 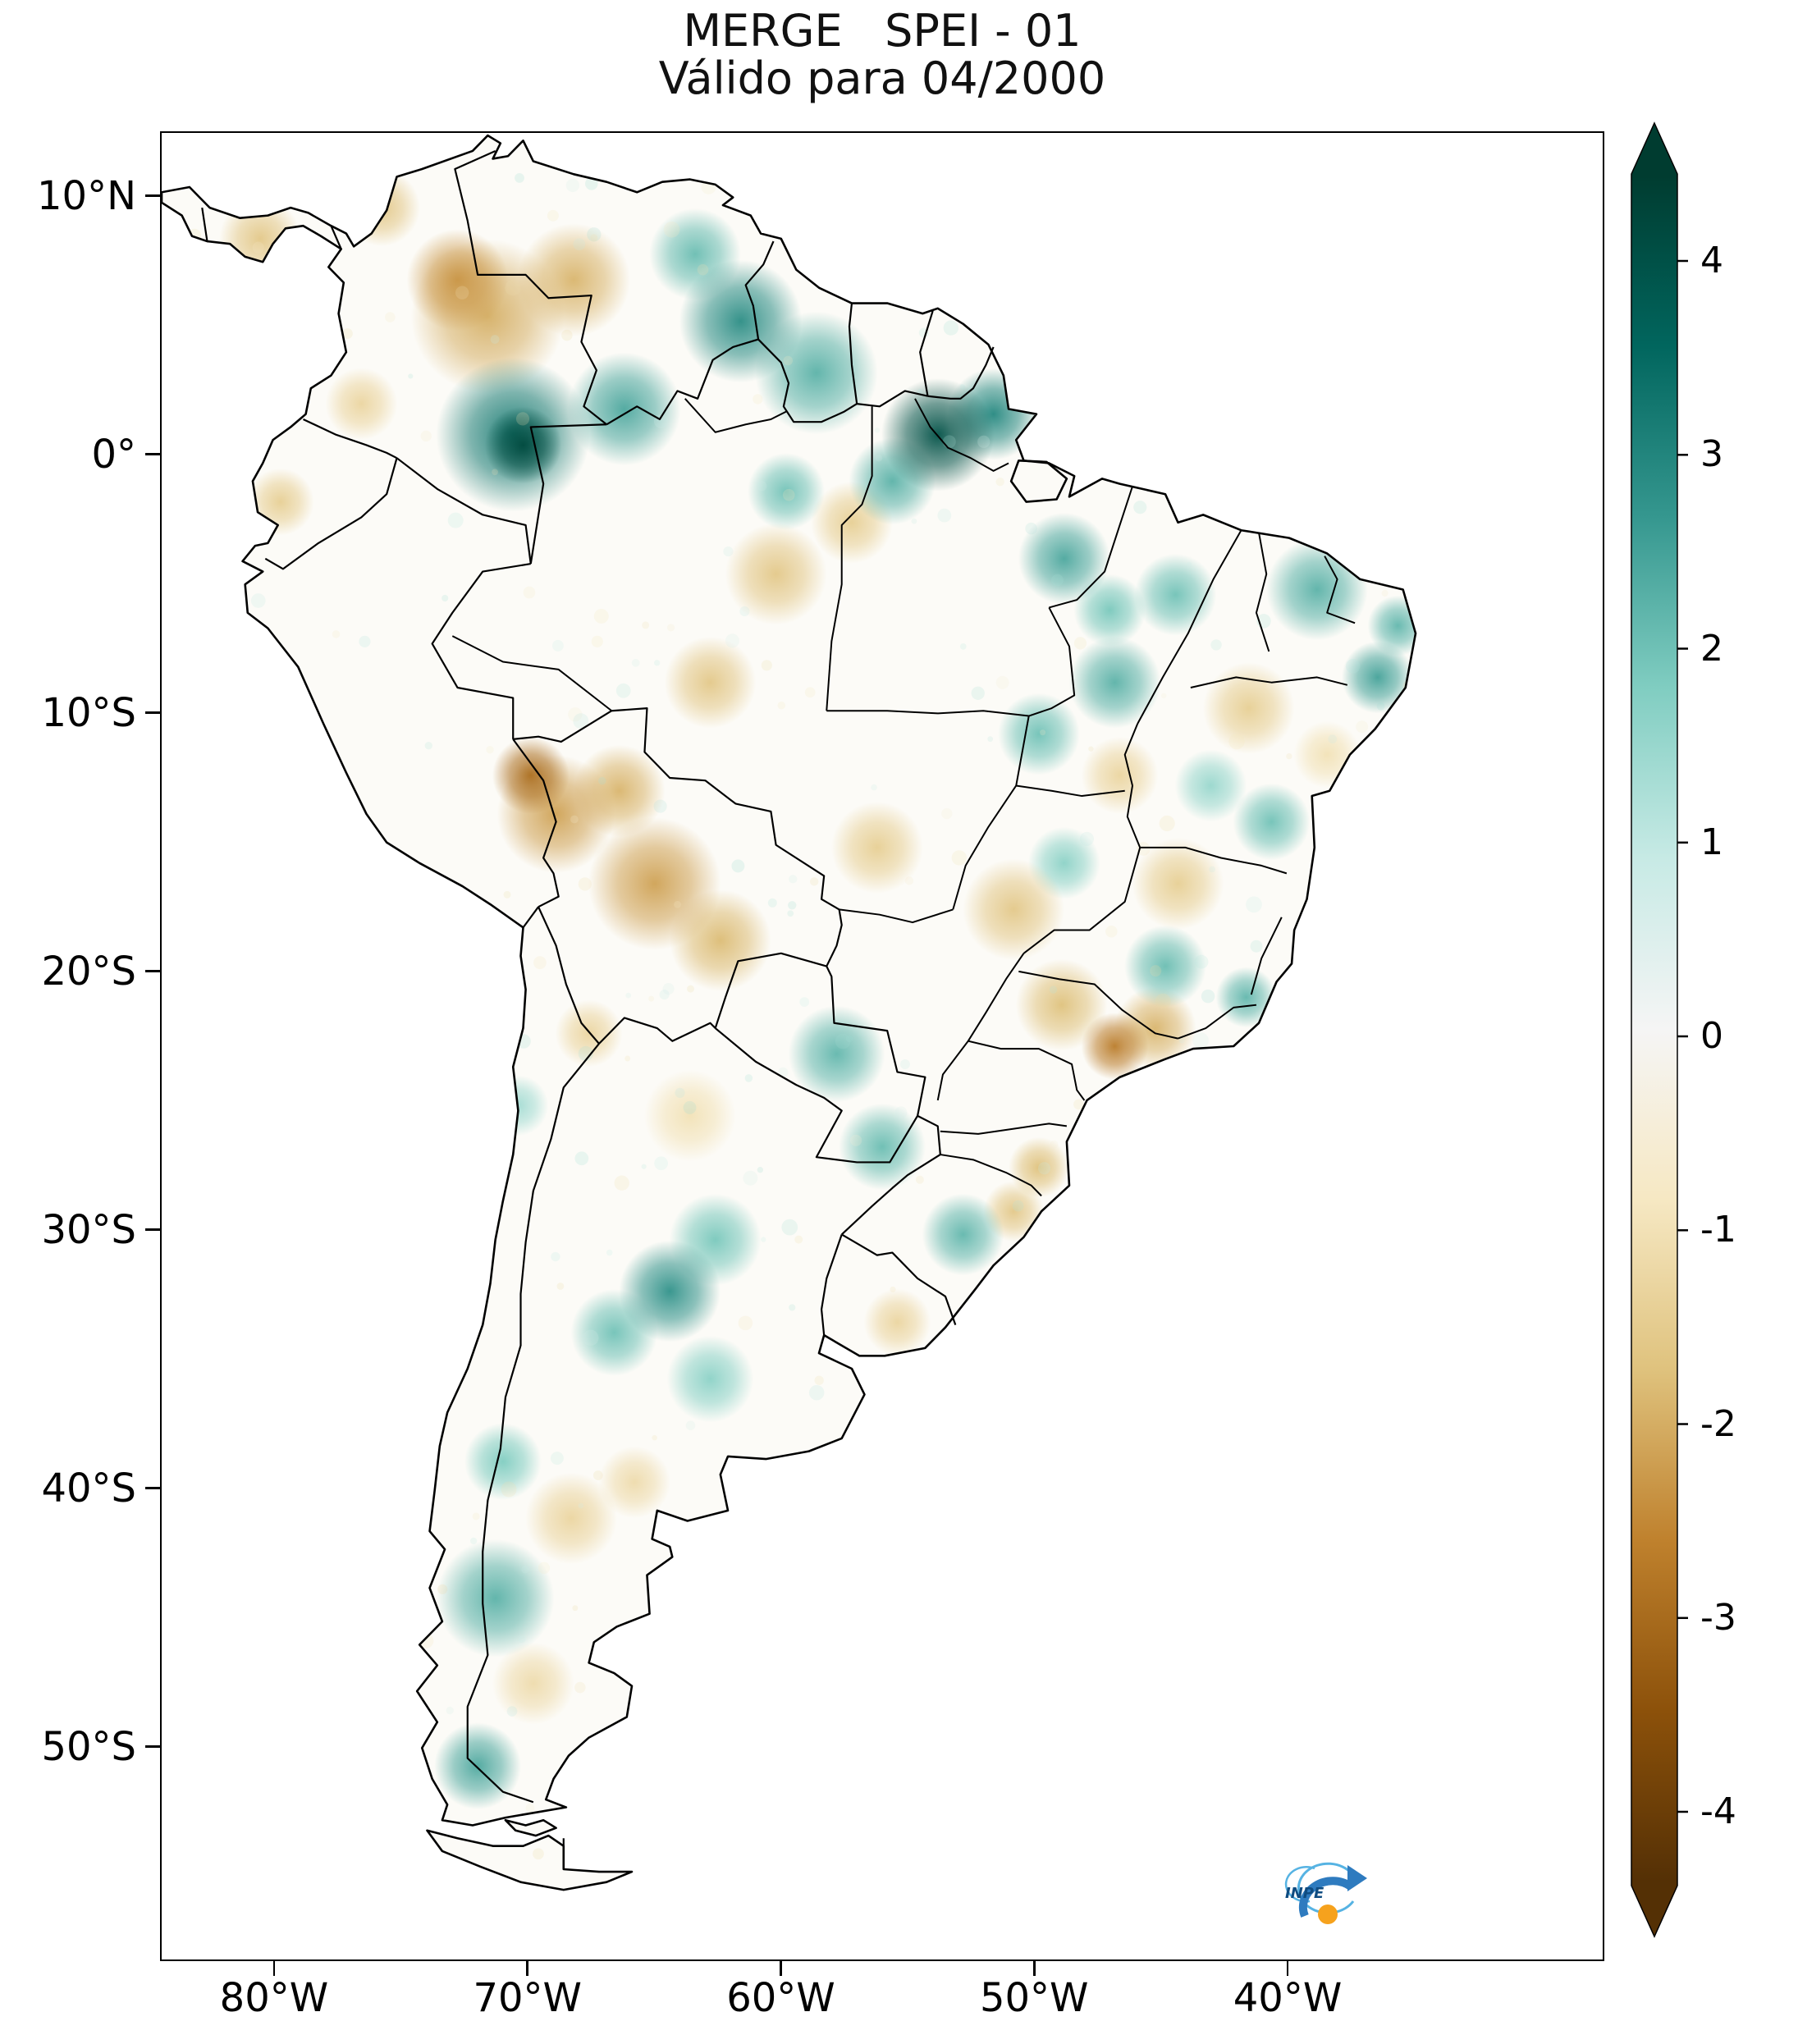 What do you see at coordinates (1711, 454) in the screenshot?
I see `colorbar-tick-label: 3` at bounding box center [1711, 454].